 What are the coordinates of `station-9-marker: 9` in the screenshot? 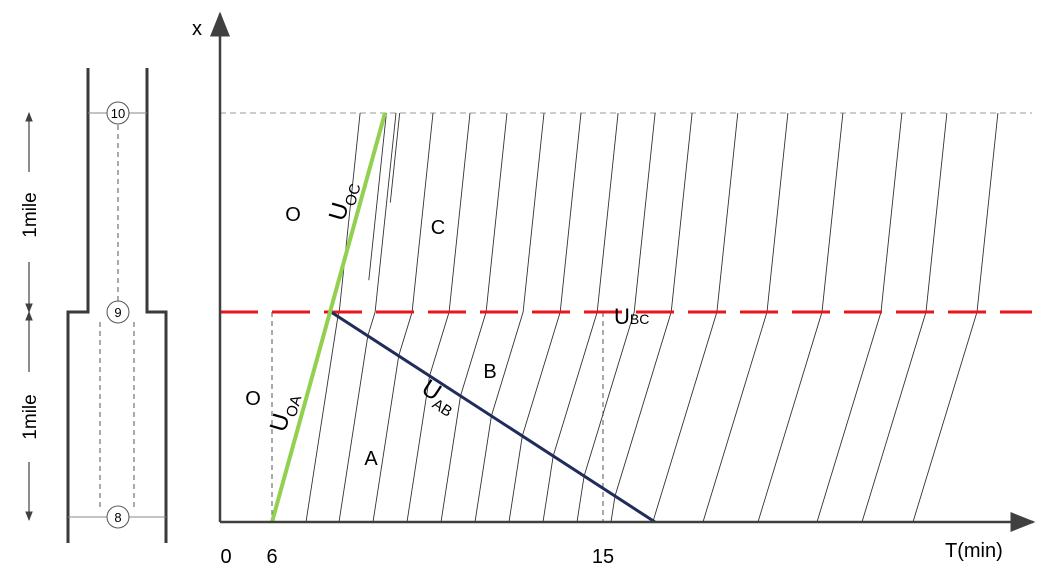 It's located at (118, 312).